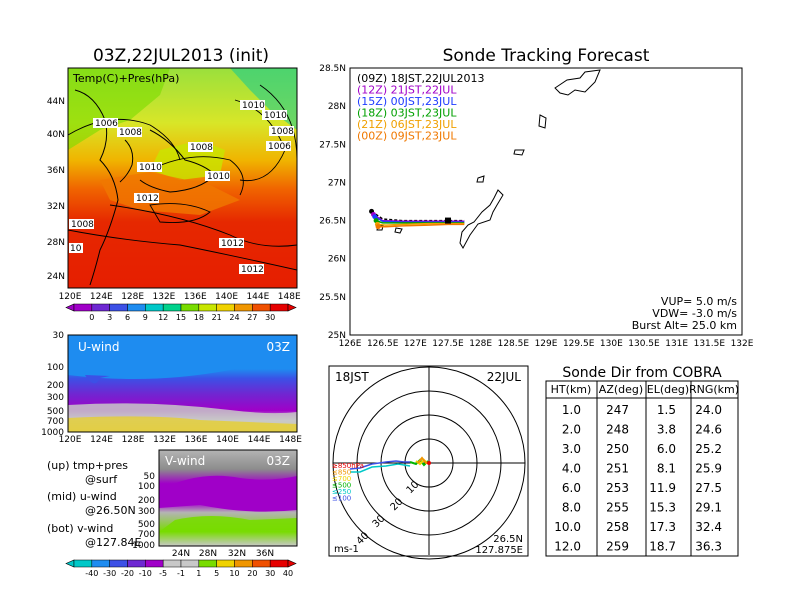  I want to click on tracking-legend-entry: (12Z) 21JST,22JUL, so click(407, 90).